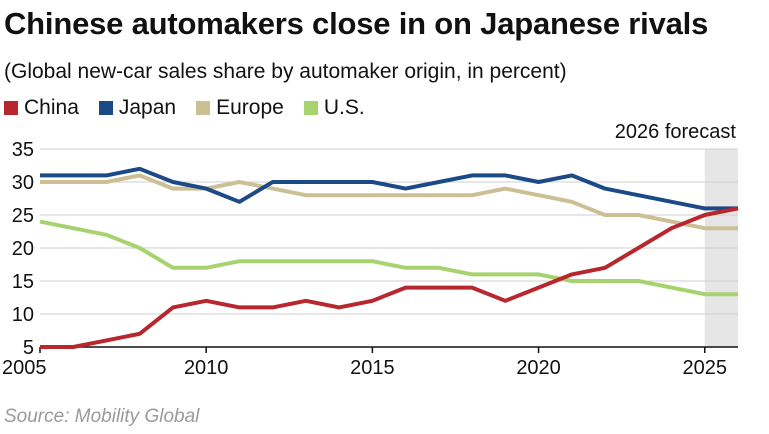  What do you see at coordinates (23, 282) in the screenshot?
I see `y-tick-label-15: 15` at bounding box center [23, 282].